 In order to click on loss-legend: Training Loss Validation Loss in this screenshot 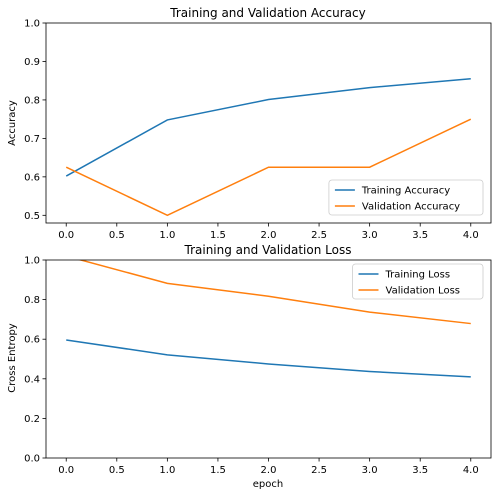, I will do `click(418, 281)`.